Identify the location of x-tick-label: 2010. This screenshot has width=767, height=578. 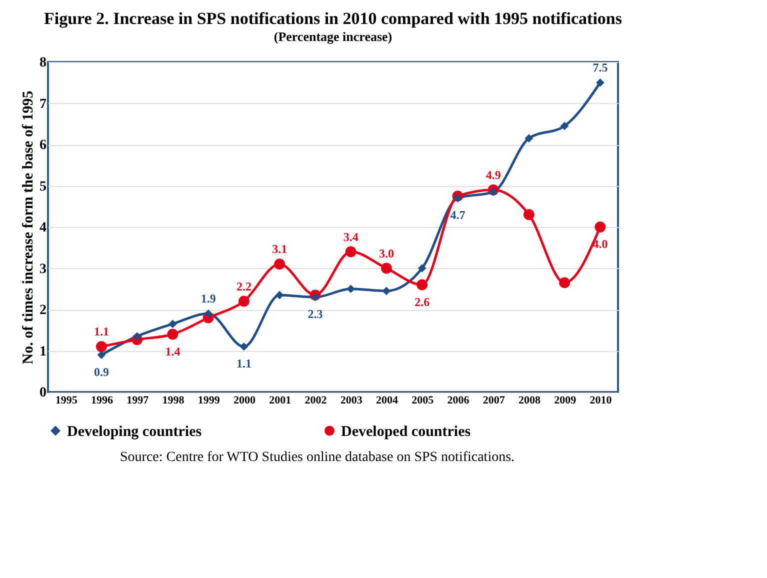
(601, 400).